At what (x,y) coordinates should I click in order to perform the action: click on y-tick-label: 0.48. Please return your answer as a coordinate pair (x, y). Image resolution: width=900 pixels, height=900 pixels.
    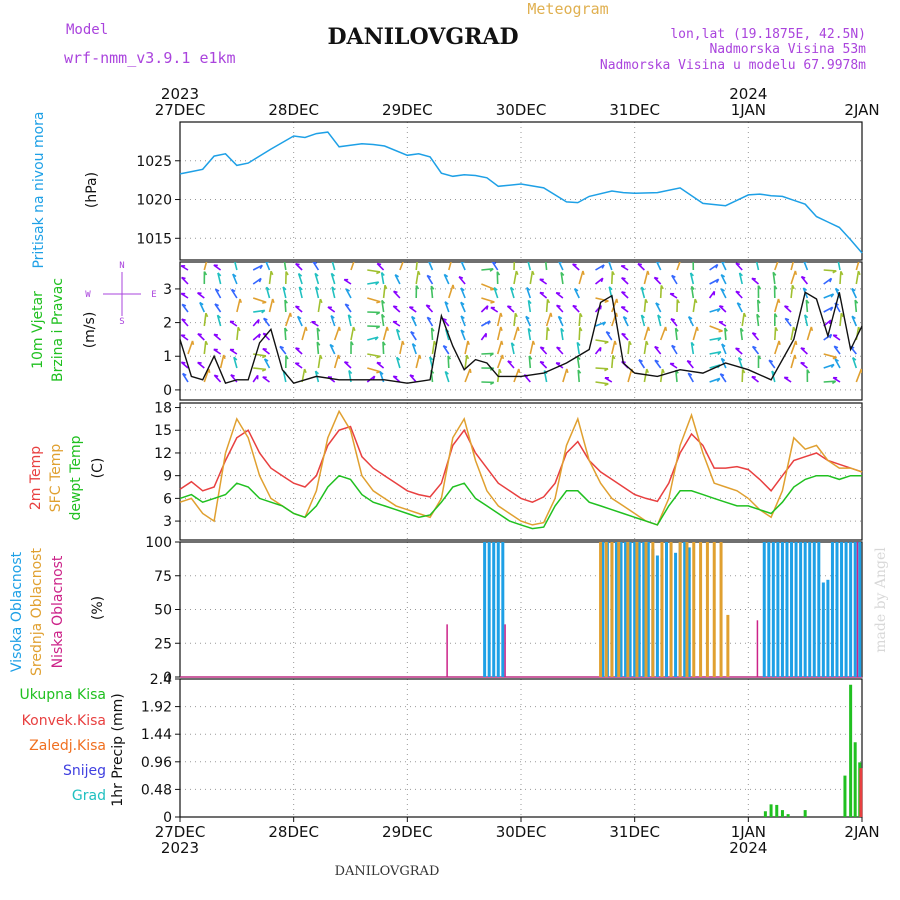
    Looking at the image, I should click on (156, 790).